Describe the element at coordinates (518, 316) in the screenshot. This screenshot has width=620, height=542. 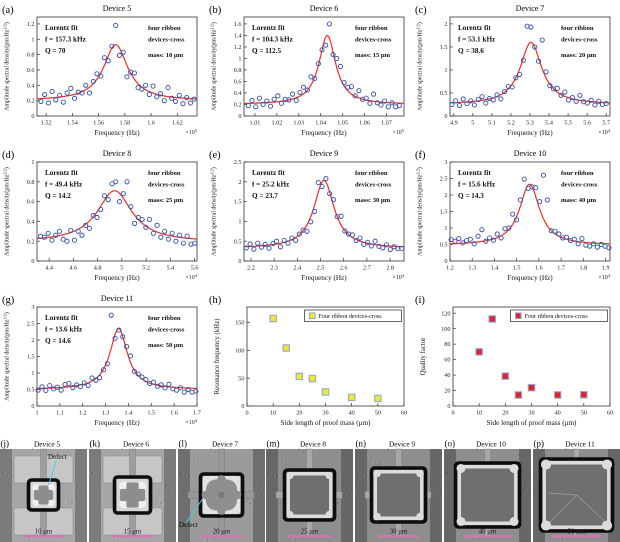
I see `legend-marker` at that location.